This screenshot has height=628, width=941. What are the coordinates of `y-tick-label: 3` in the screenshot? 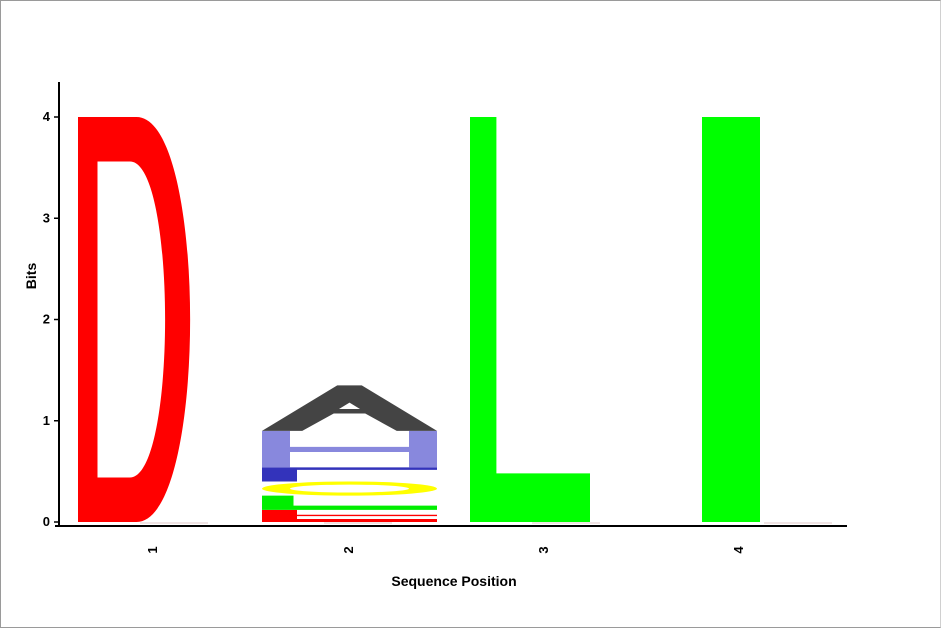 It's located at (46, 217).